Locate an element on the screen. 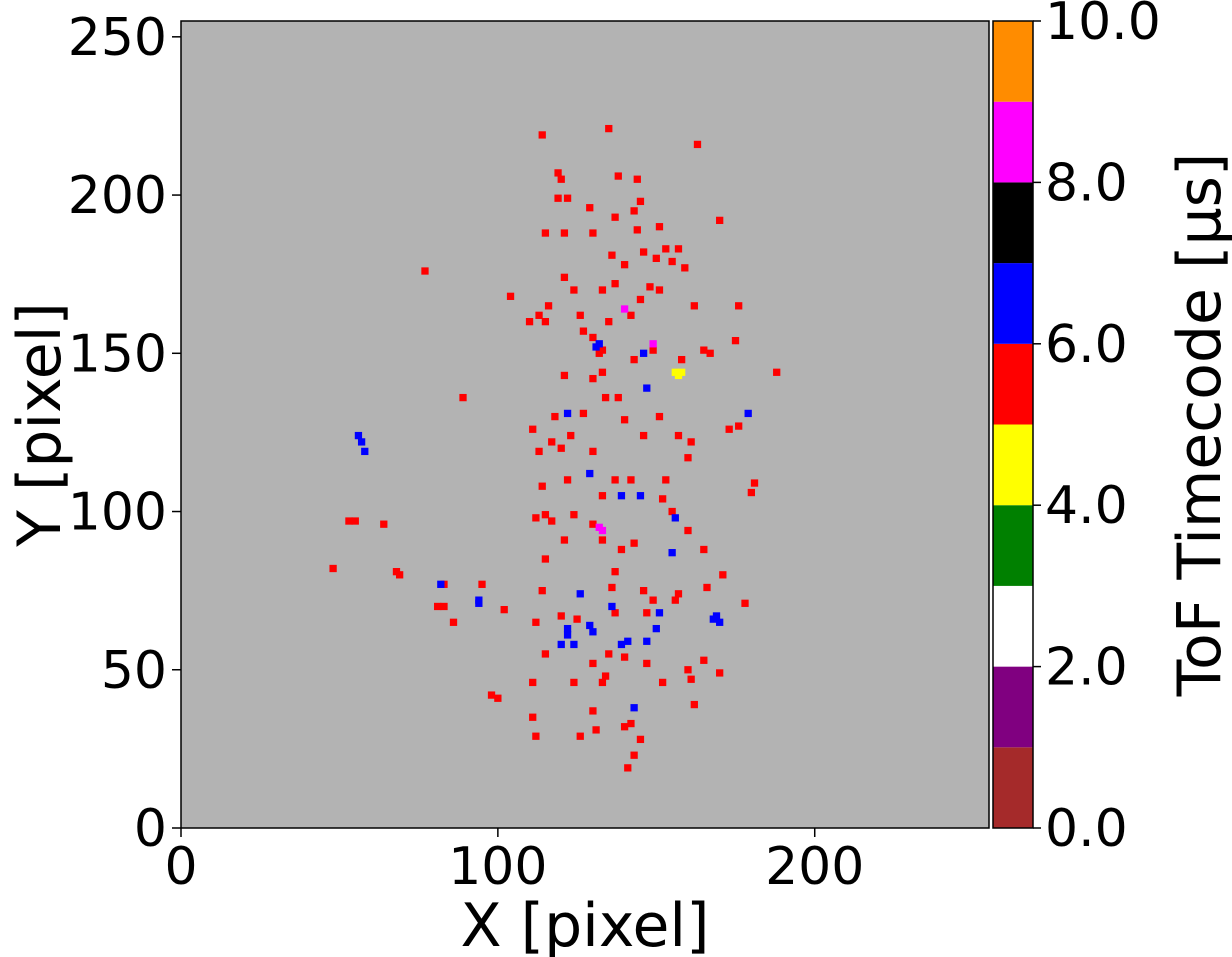 The image size is (1232, 957). y-tick-label: 0 is located at coordinates (150, 829).